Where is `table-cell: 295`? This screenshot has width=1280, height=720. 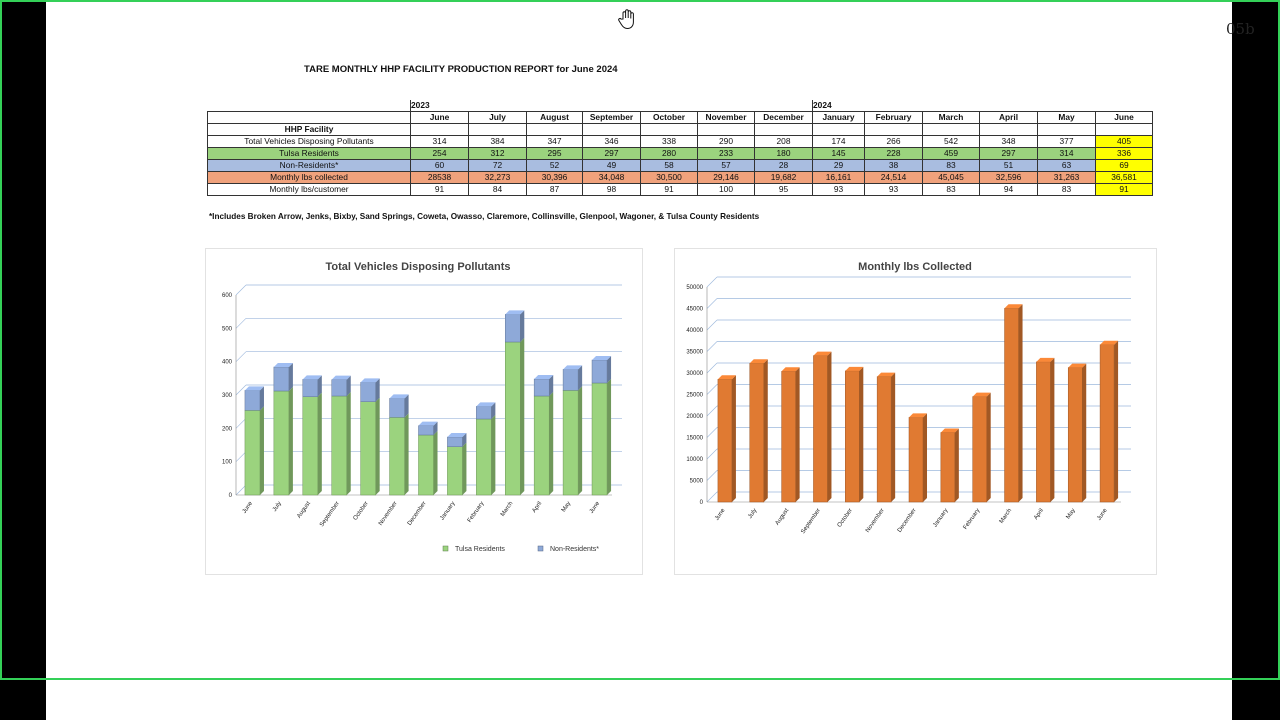 table-cell: 295 is located at coordinates (554, 153).